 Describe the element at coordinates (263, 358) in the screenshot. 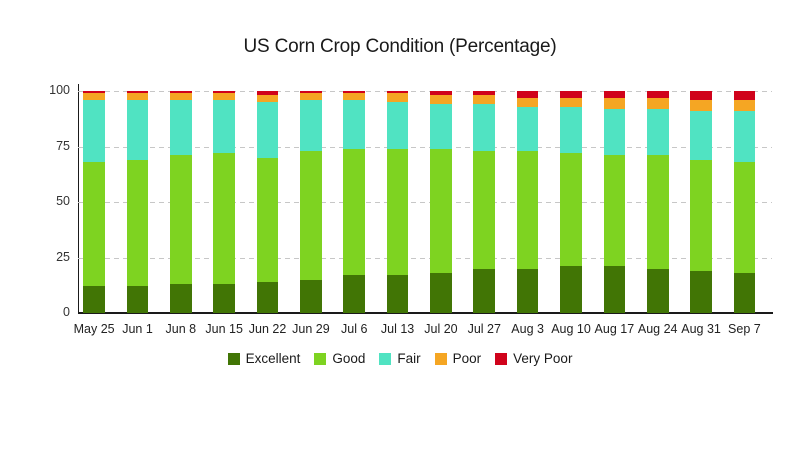

I see `legend-item-excellent: Excellent` at that location.